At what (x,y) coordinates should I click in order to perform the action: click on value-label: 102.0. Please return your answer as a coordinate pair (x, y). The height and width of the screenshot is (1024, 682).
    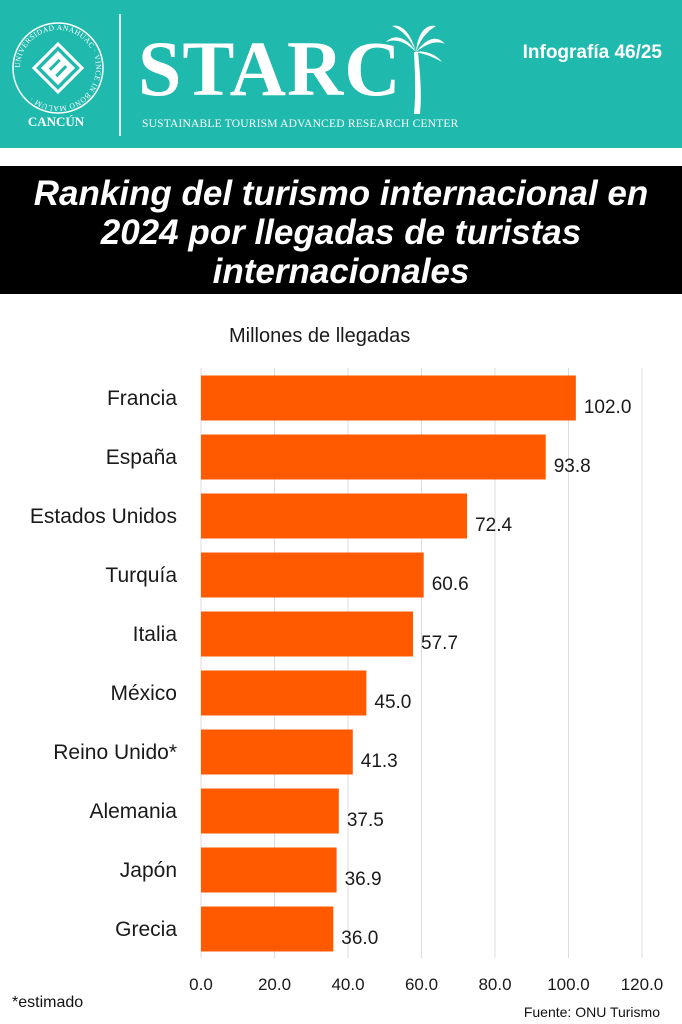
    Looking at the image, I should click on (608, 407).